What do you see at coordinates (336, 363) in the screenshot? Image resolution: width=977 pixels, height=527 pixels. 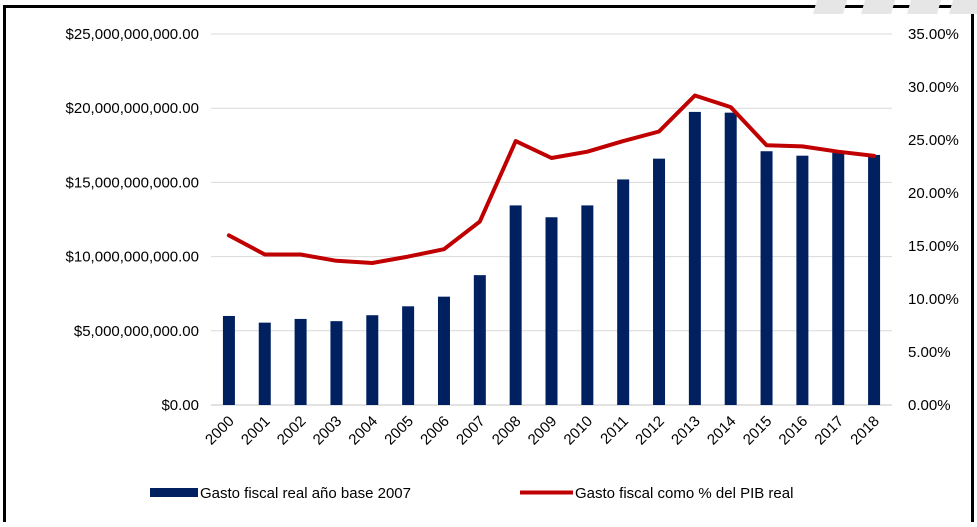 I see `bar-2003` at bounding box center [336, 363].